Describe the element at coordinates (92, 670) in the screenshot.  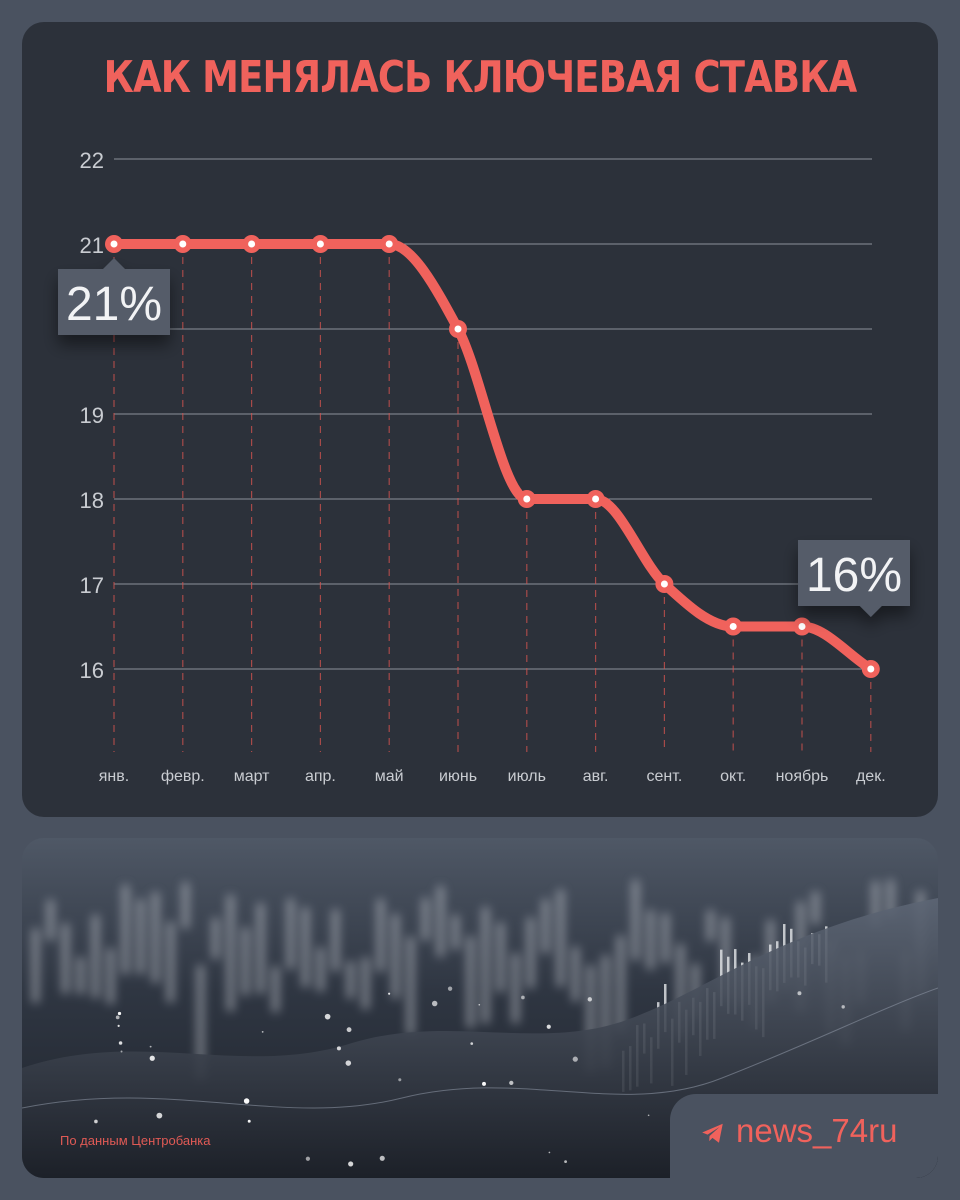
I see `y-tick-label: 16` at that location.